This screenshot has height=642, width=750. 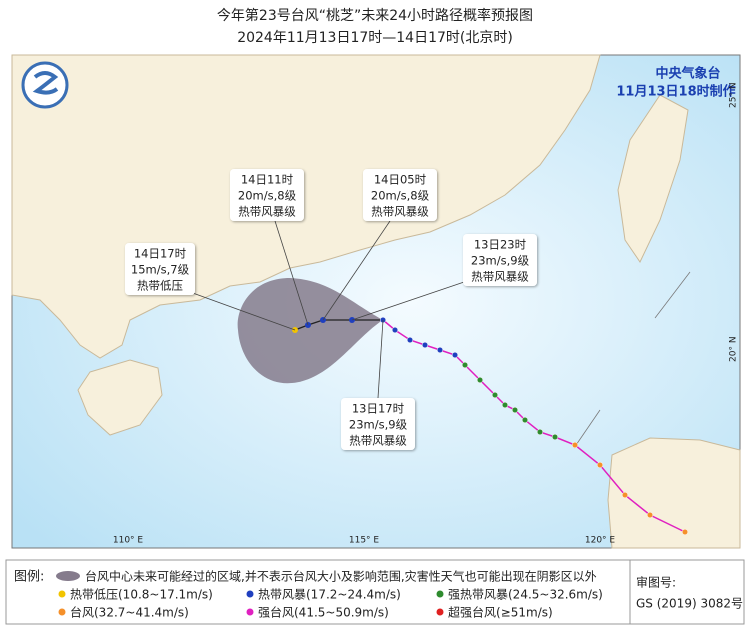 What do you see at coordinates (160, 286) in the screenshot?
I see `annotation: 热带低压` at bounding box center [160, 286].